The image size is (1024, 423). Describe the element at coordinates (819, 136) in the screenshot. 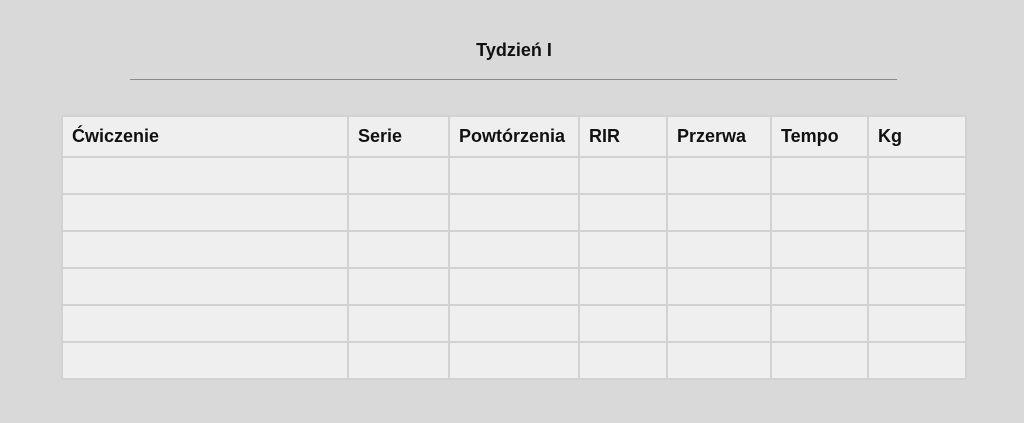

I see `header-tempo: Tempo` at that location.